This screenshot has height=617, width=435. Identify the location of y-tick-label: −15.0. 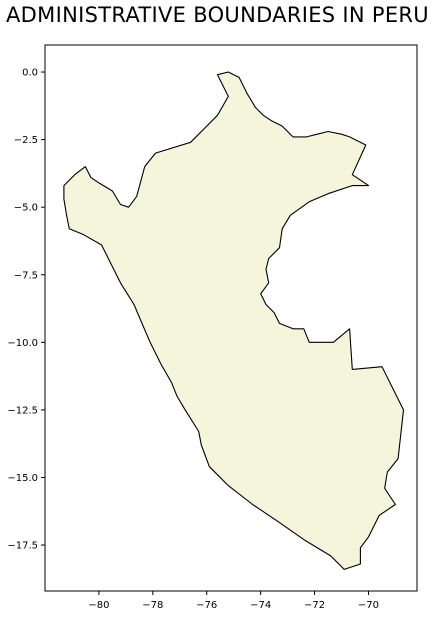
(22, 478).